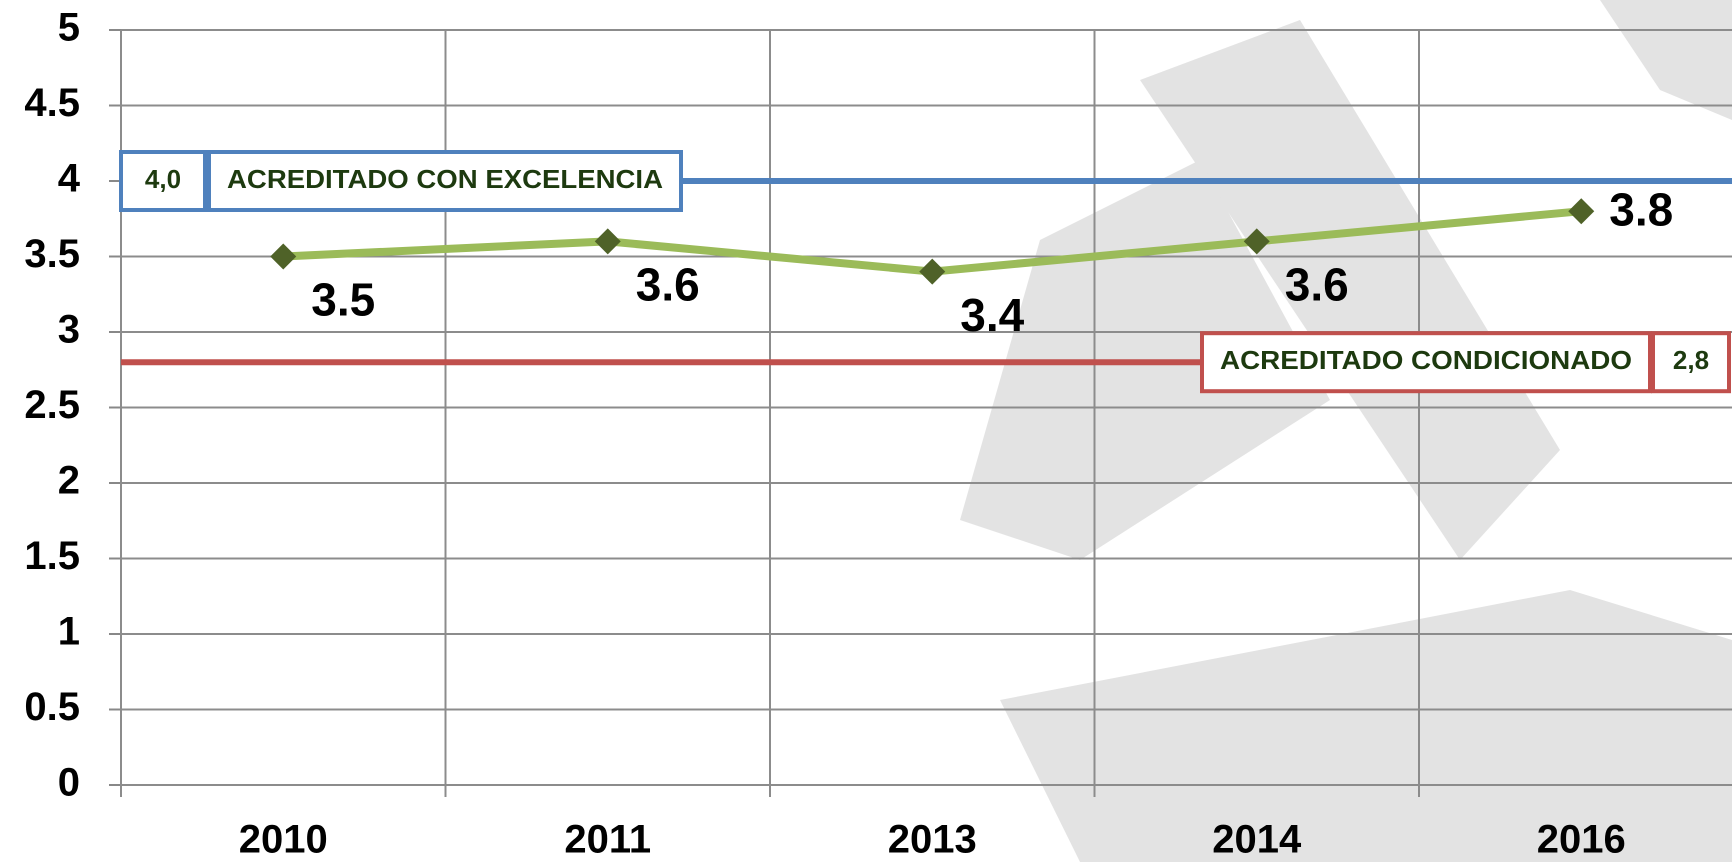  Describe the element at coordinates (932, 840) in the screenshot. I see `x-tick-label: 2013` at that location.